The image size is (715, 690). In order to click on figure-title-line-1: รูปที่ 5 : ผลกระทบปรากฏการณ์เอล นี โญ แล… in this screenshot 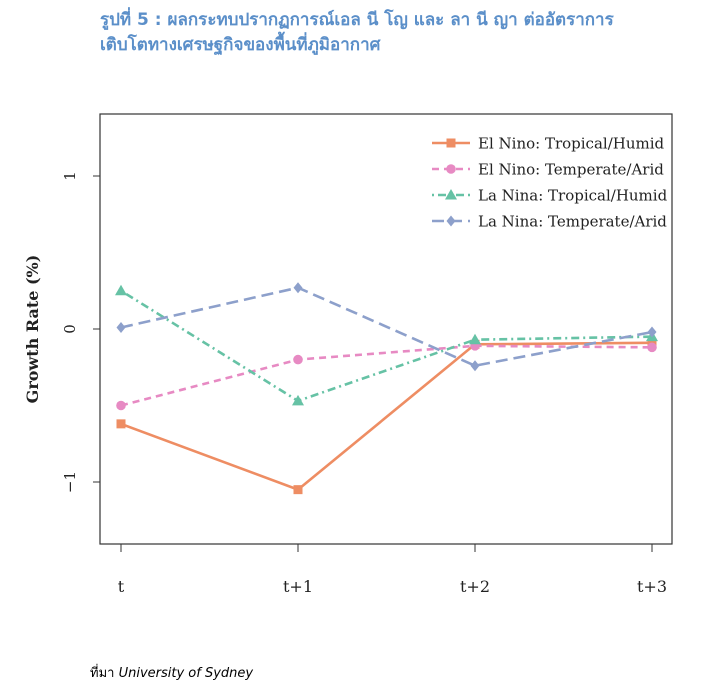, I will do `click(357, 20)`.